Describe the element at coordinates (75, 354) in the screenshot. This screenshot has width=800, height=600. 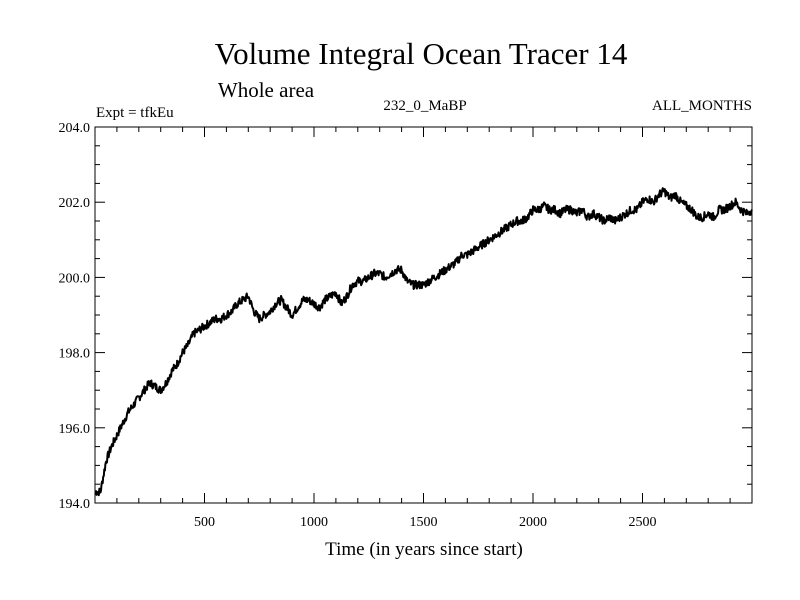
I see `y-tick-label: 198.0` at that location.